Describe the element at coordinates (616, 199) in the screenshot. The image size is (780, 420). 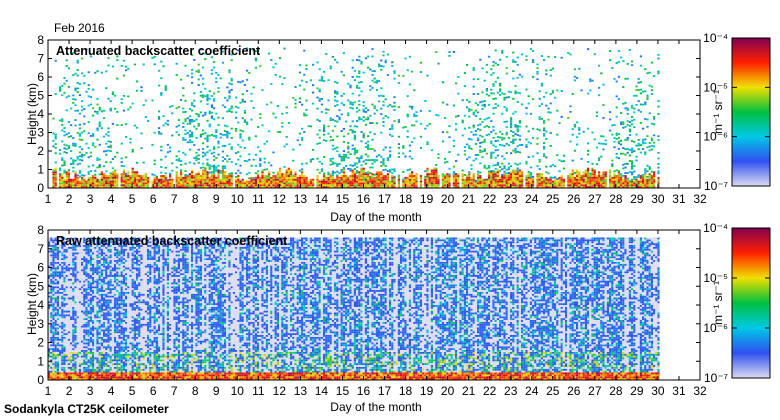
I see `x-tick-label: 28` at that location.